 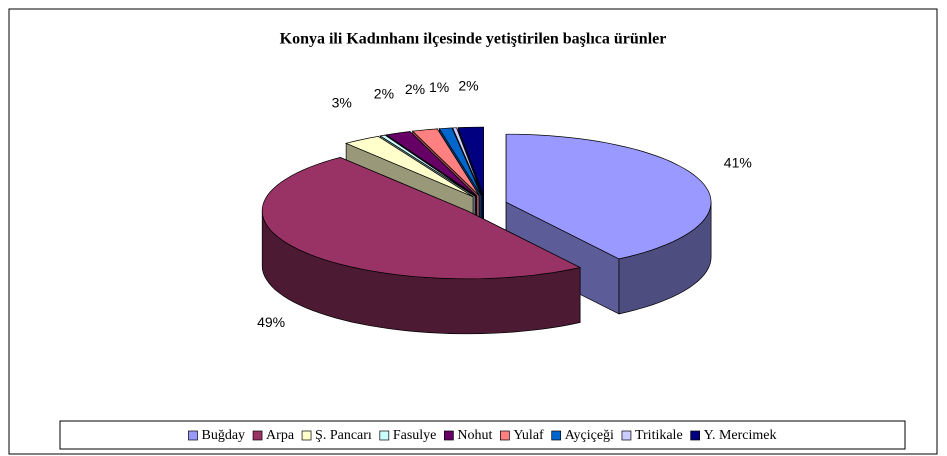 I want to click on legend-label: Fasulye, so click(x=415, y=435).